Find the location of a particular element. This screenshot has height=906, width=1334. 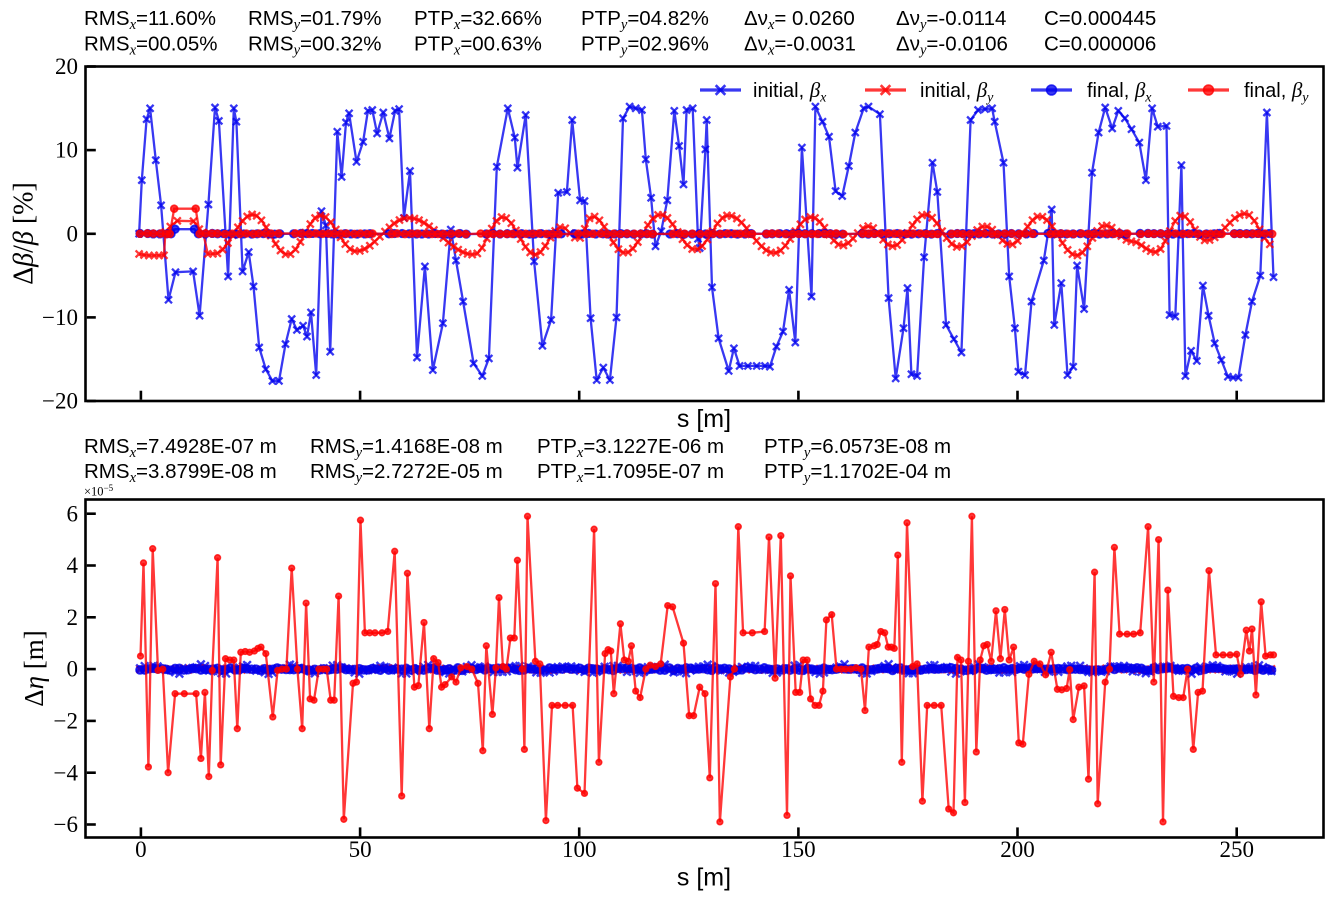

svg-text: 4 is located at coordinates (73, 565).